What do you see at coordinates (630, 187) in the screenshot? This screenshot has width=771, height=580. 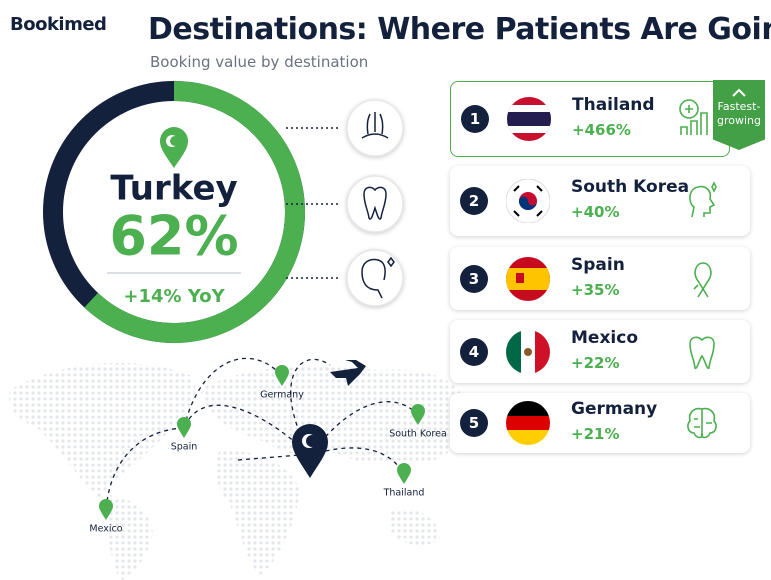 I see `country: South Korea` at bounding box center [630, 187].